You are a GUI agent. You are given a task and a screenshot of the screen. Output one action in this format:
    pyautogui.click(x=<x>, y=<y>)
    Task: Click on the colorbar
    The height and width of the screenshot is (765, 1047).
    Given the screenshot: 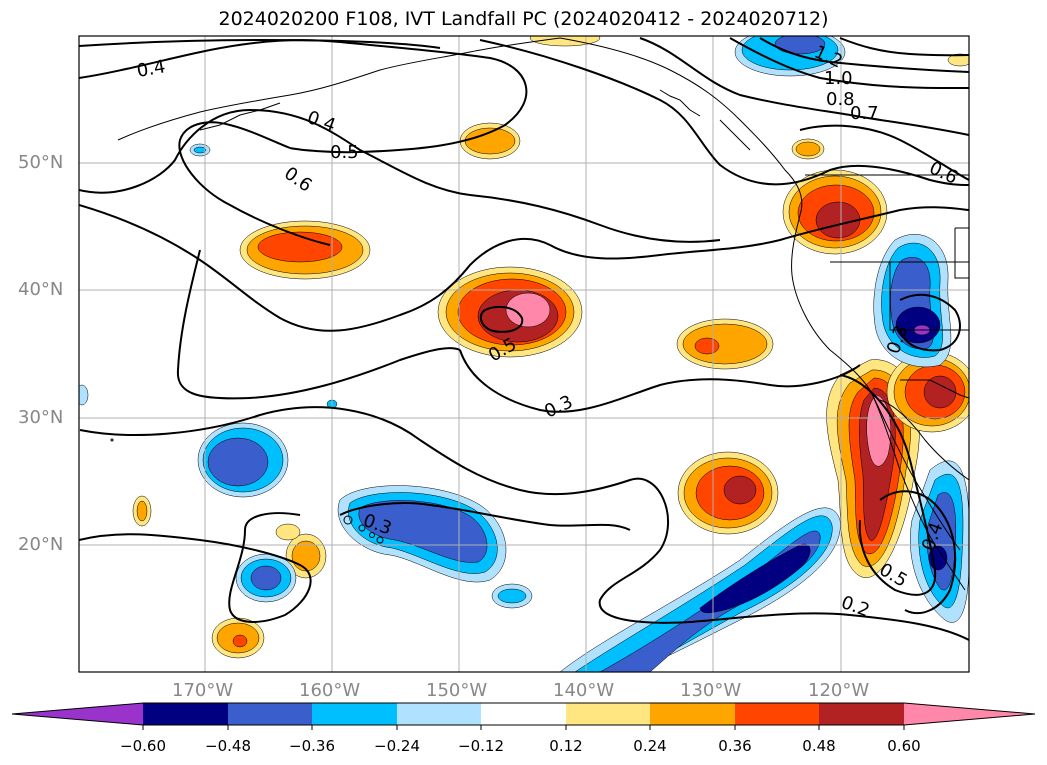 What is the action you would take?
    pyautogui.click(x=523, y=716)
    